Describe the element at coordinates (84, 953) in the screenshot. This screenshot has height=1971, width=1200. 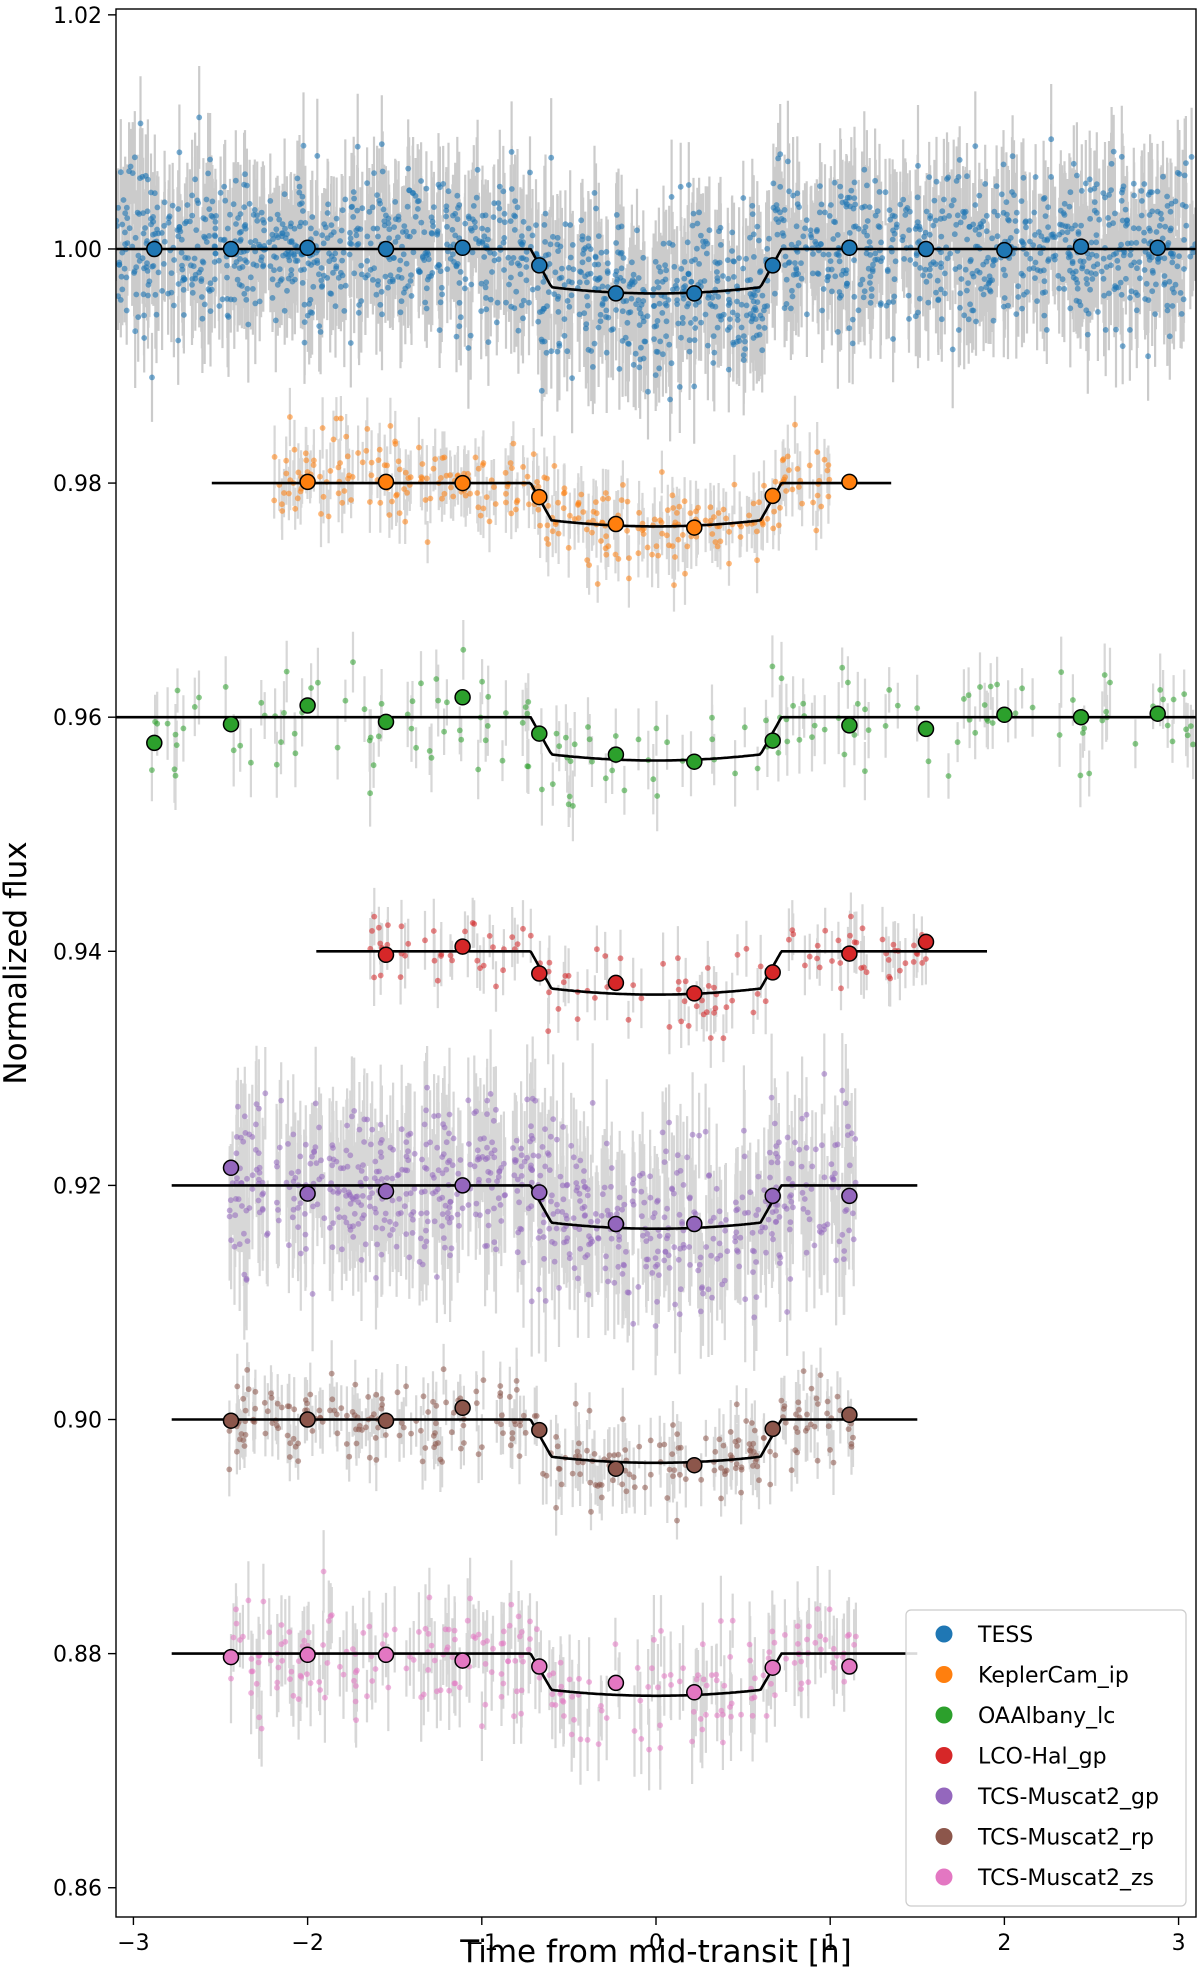
I see `y-axis: 0.860.880.900.920.940.960.981.001.02` at that location.